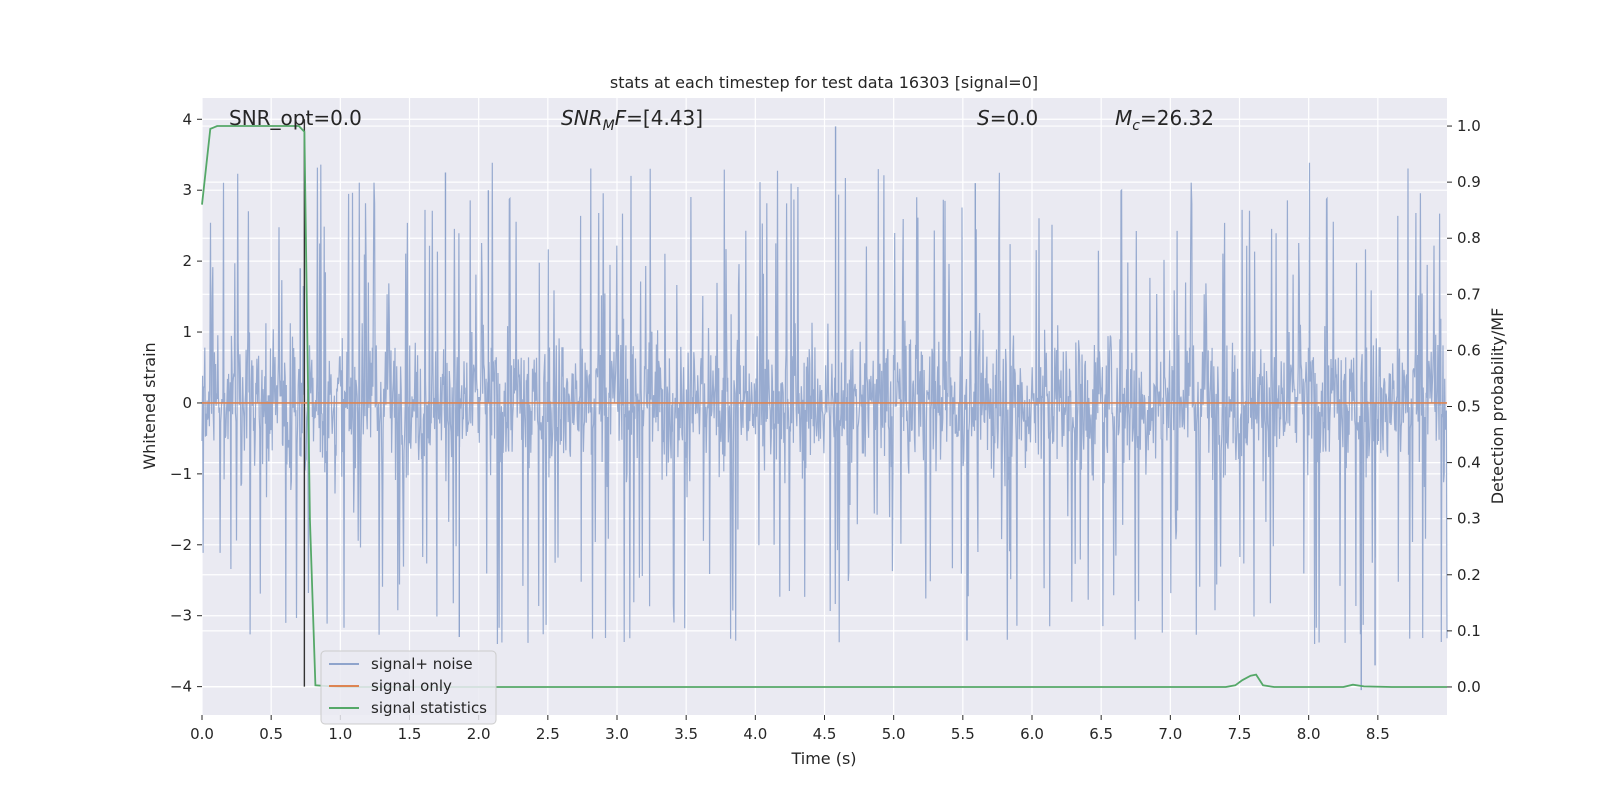 Image resolution: width=1600 pixels, height=800 pixels. Describe the element at coordinates (1469, 687) in the screenshot. I see `y-tick-label-right: 0.0` at that location.